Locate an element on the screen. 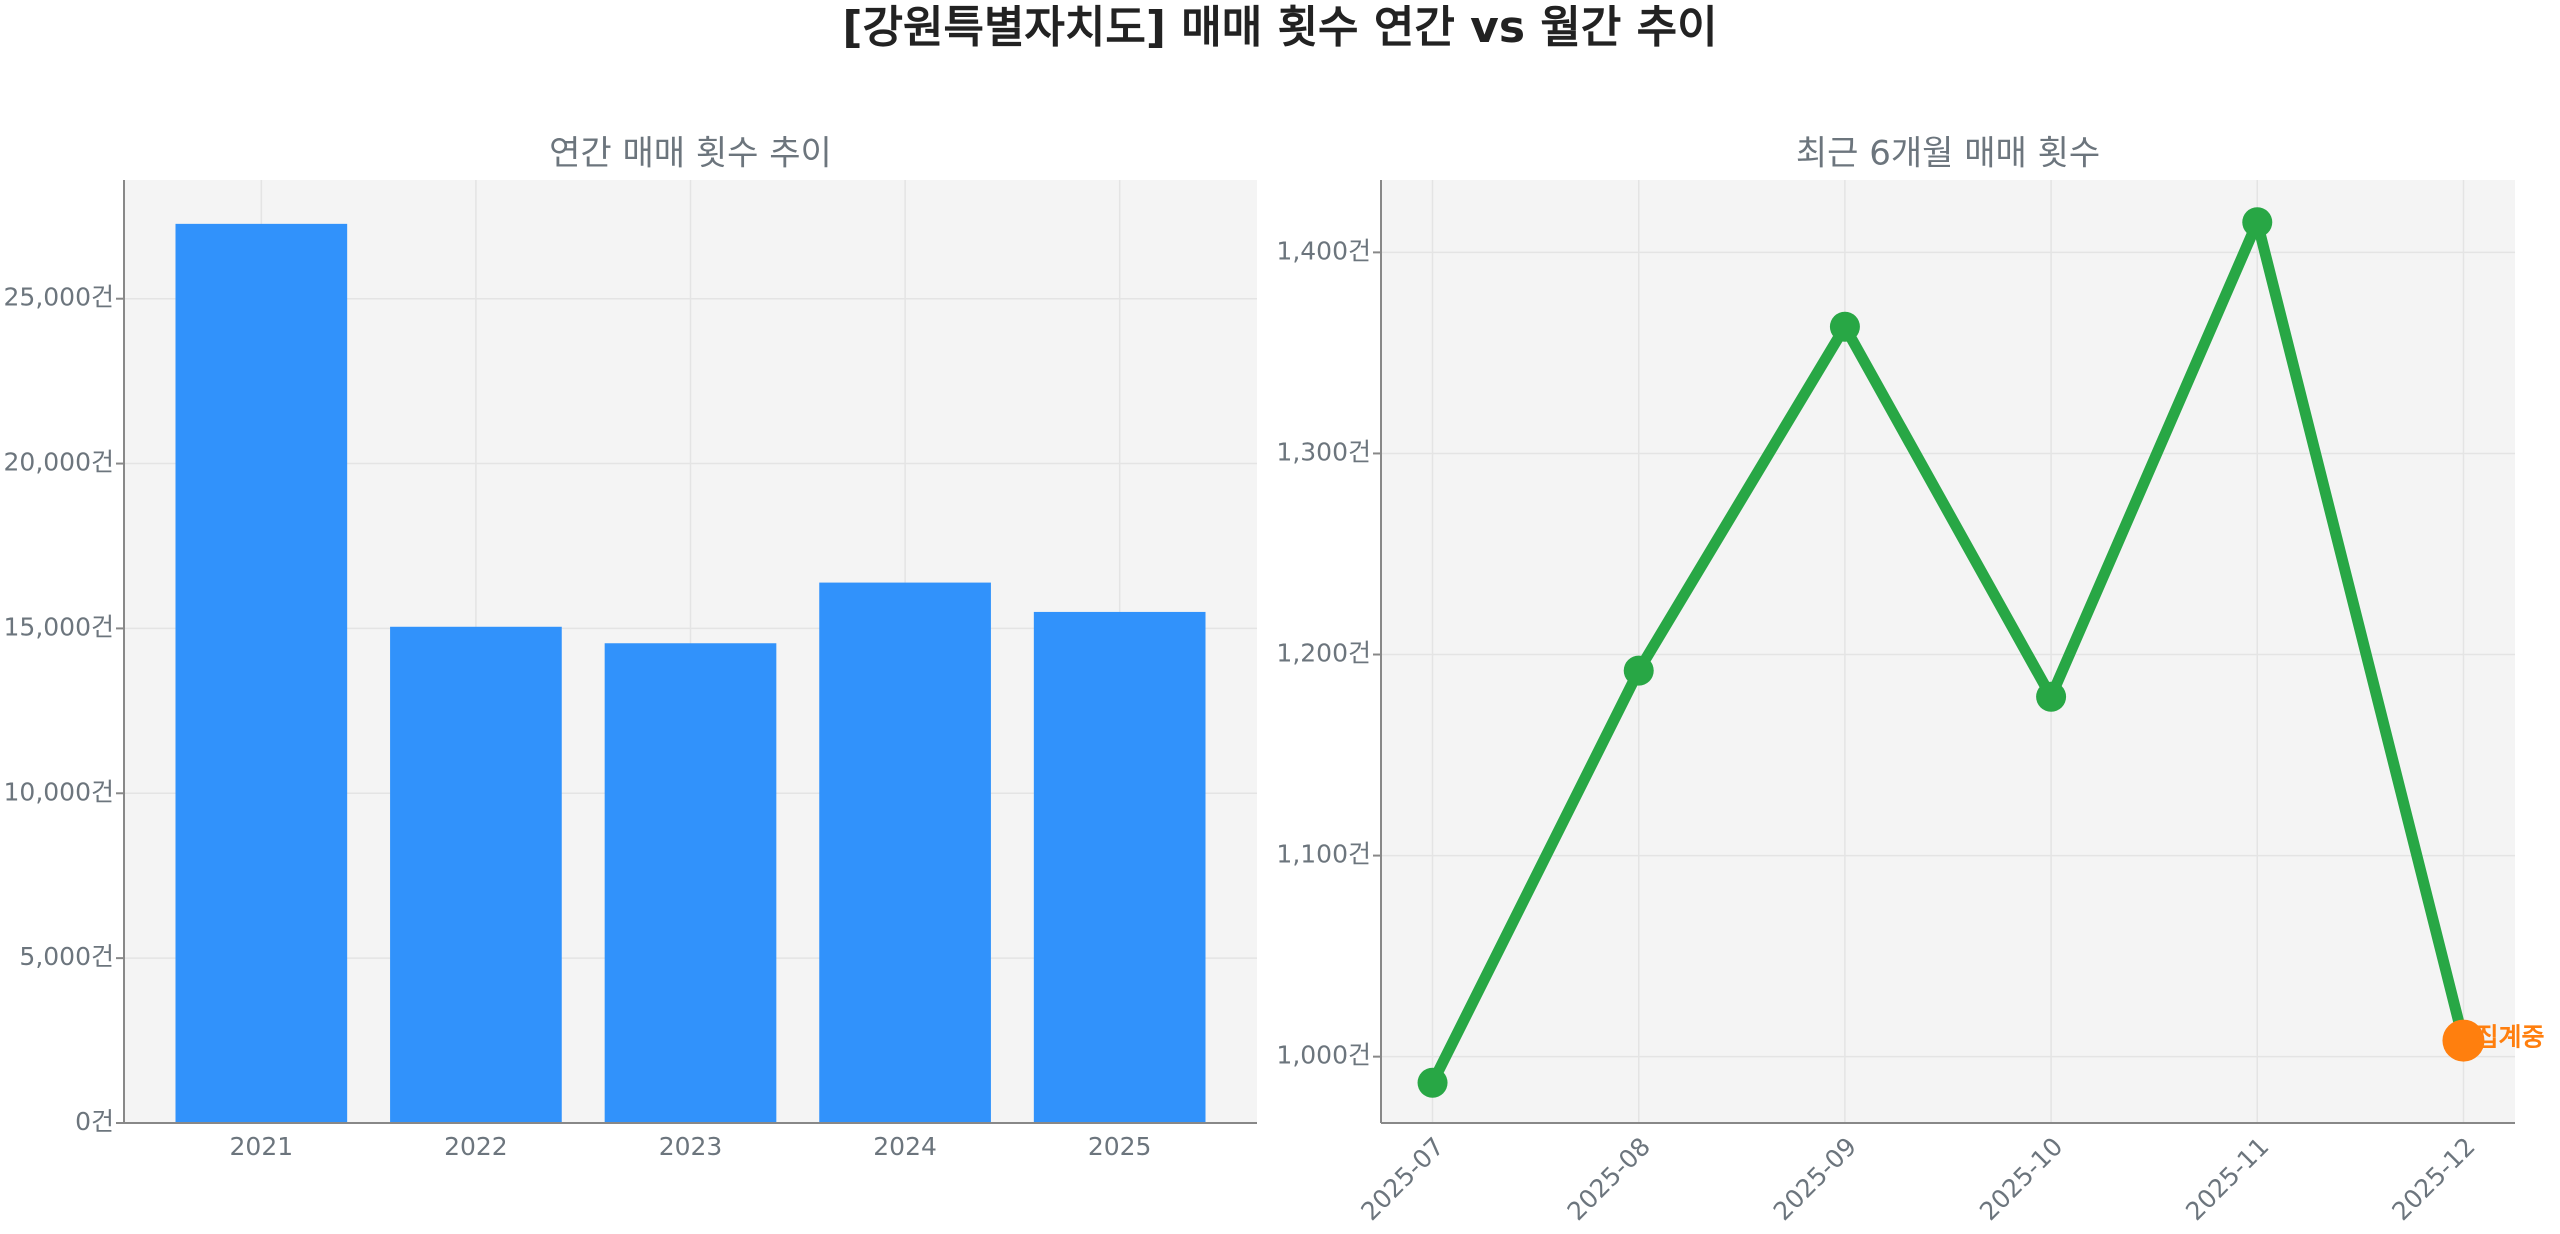  y-tick-label: 25,000건 is located at coordinates (59, 297).